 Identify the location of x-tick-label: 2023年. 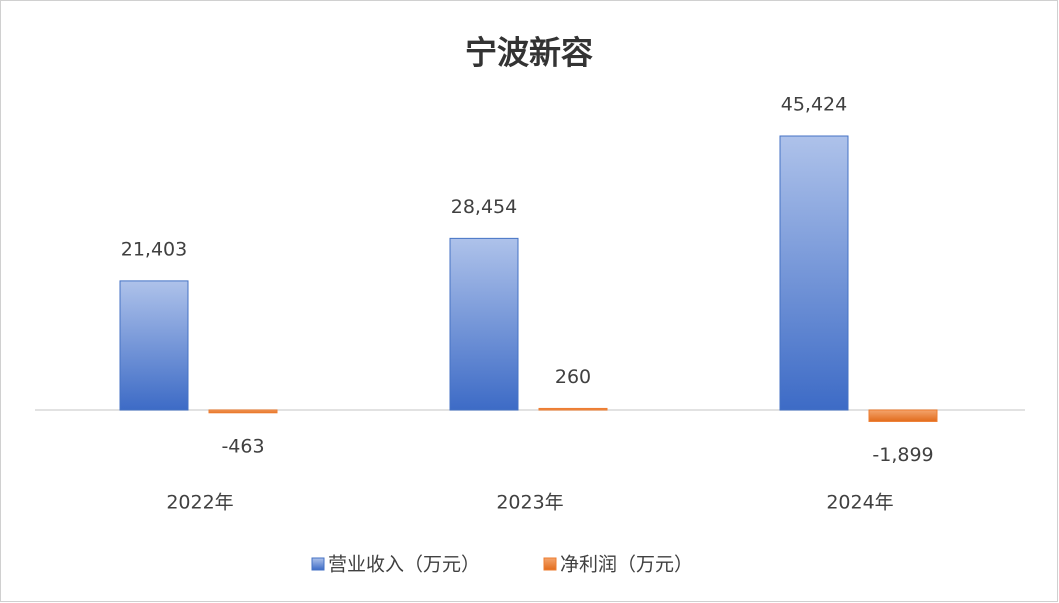
(529, 503).